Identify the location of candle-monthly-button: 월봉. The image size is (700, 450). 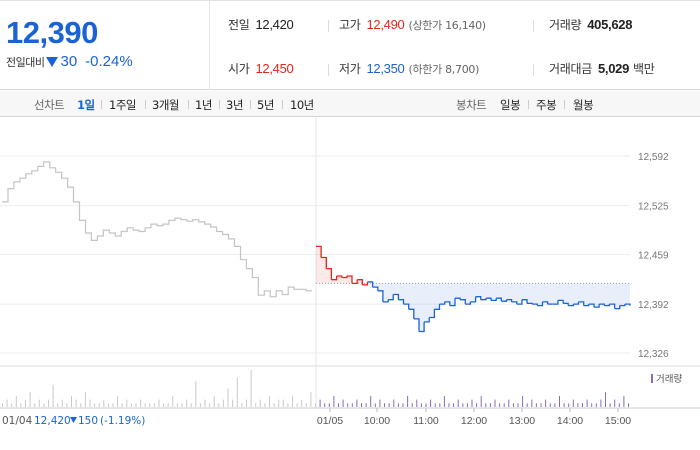
(583, 105).